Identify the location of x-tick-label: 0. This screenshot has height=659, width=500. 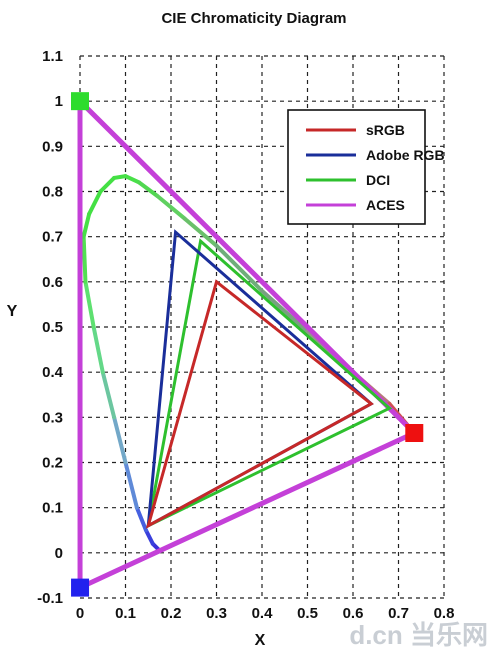
(80, 613).